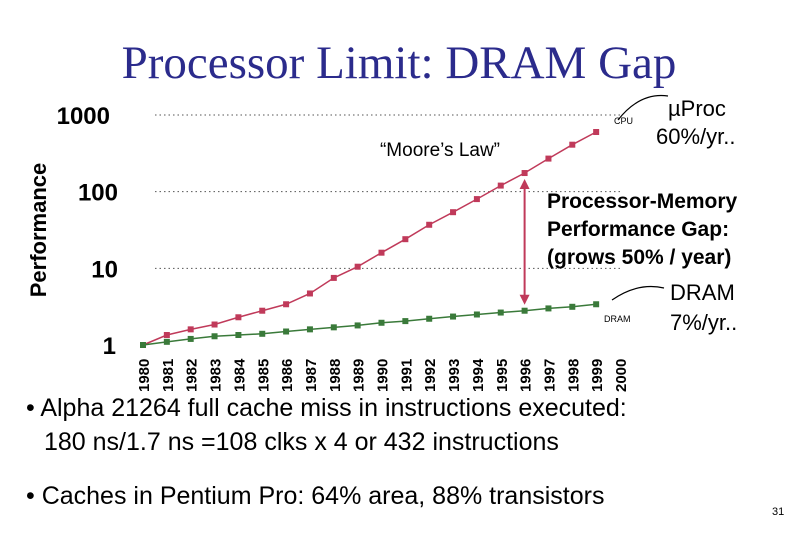 The height and width of the screenshot is (540, 810). I want to click on x-tick-1997: 1997, so click(549, 375).